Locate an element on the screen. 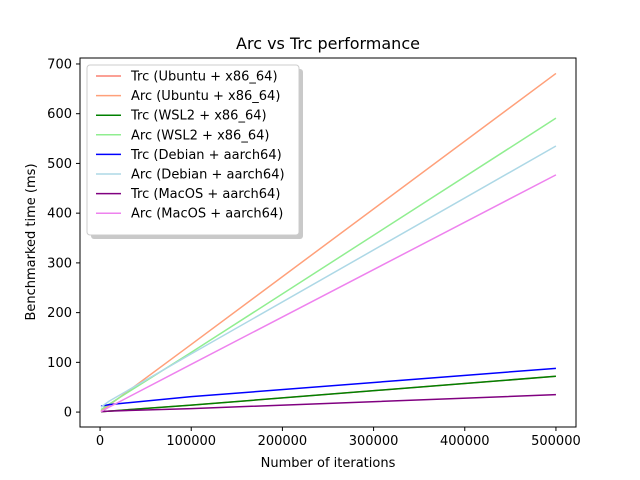 The width and height of the screenshot is (640, 480). y-tick-label: 700 is located at coordinates (59, 64).